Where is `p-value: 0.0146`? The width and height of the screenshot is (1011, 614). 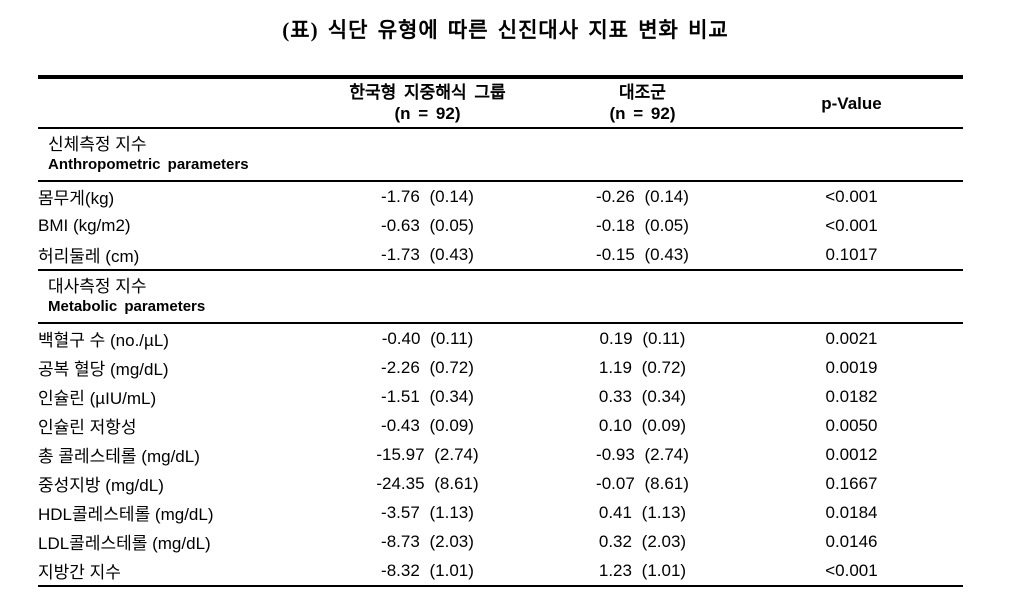
p-value: 0.0146 is located at coordinates (851, 541).